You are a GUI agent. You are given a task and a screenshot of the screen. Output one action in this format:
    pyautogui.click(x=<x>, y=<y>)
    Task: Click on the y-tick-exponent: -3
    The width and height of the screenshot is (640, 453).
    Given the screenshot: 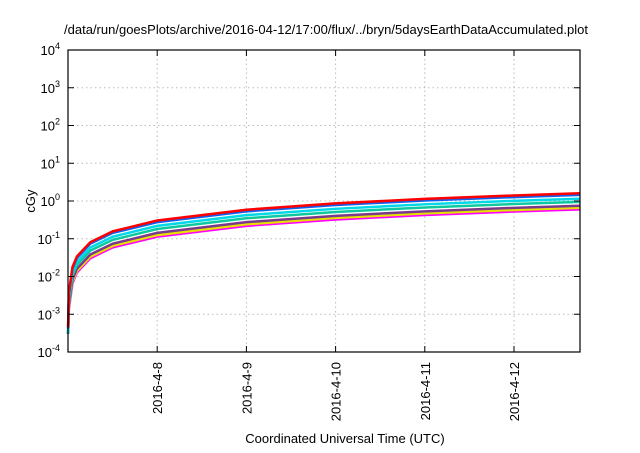 What is the action you would take?
    pyautogui.click(x=56, y=310)
    